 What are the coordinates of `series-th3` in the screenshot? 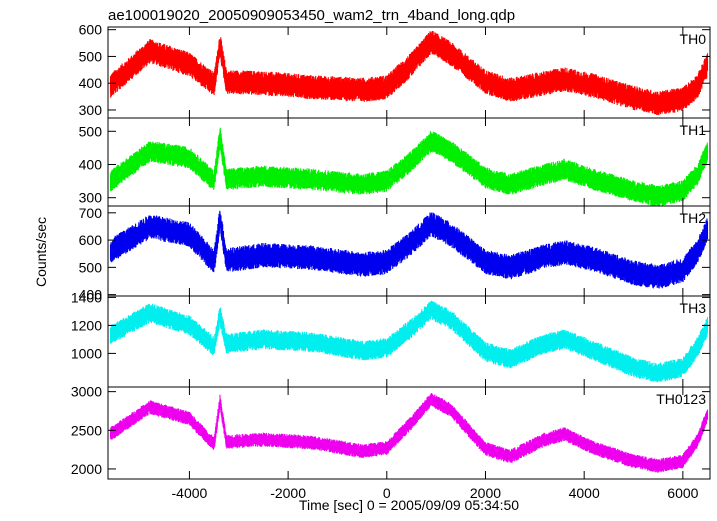 It's located at (409, 341).